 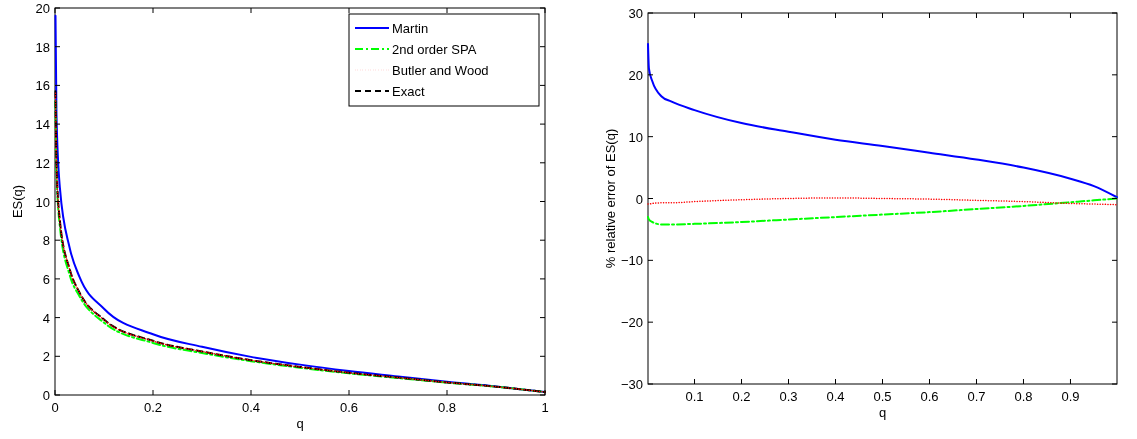 What do you see at coordinates (46, 241) in the screenshot?
I see `y-tick-label: 8` at bounding box center [46, 241].